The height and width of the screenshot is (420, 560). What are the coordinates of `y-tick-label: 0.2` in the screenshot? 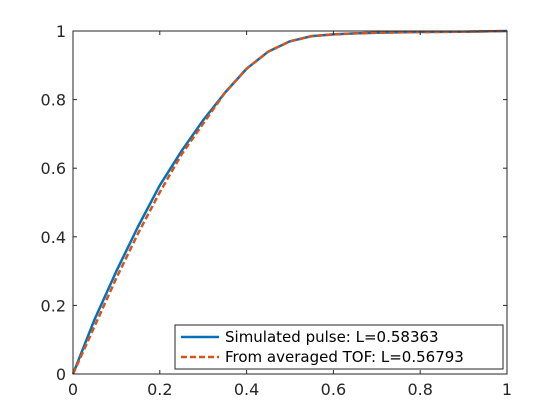 It's located at (53, 305).